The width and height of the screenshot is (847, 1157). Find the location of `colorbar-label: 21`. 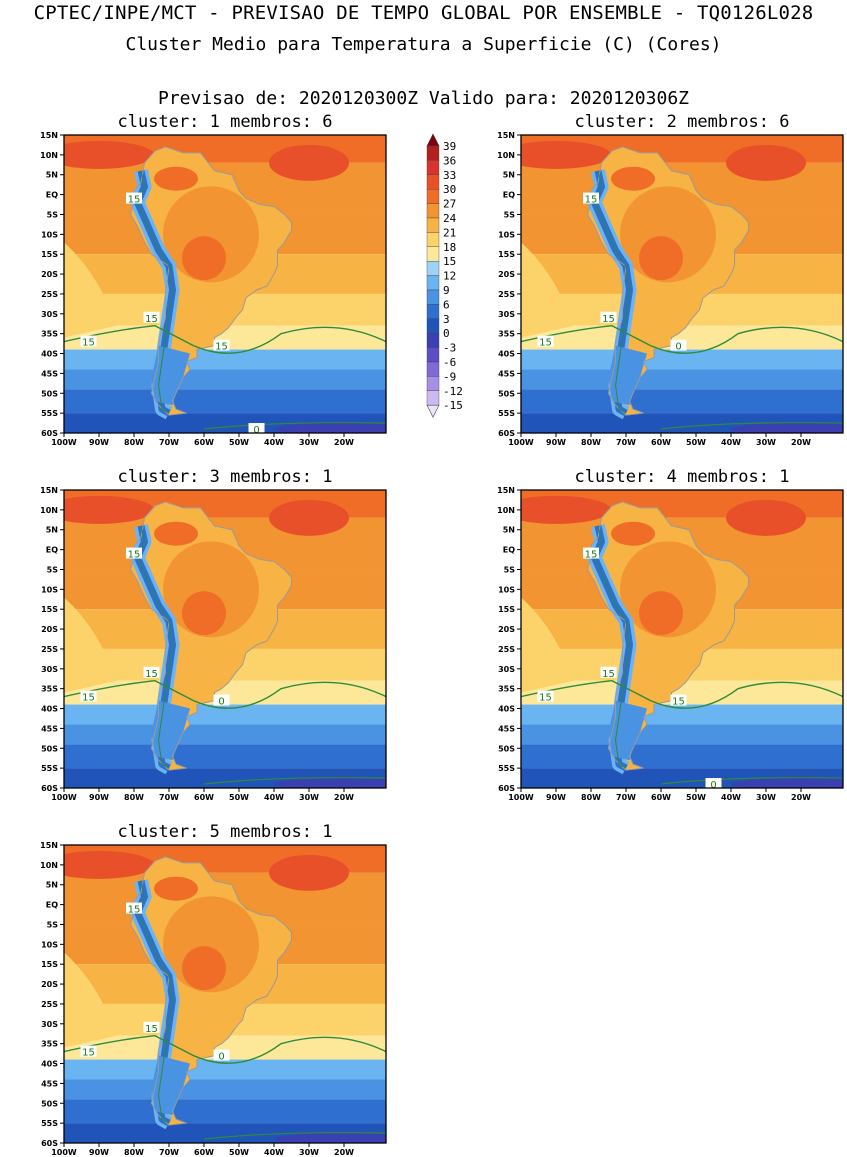

colorbar-label: 21 is located at coordinates (449, 232).